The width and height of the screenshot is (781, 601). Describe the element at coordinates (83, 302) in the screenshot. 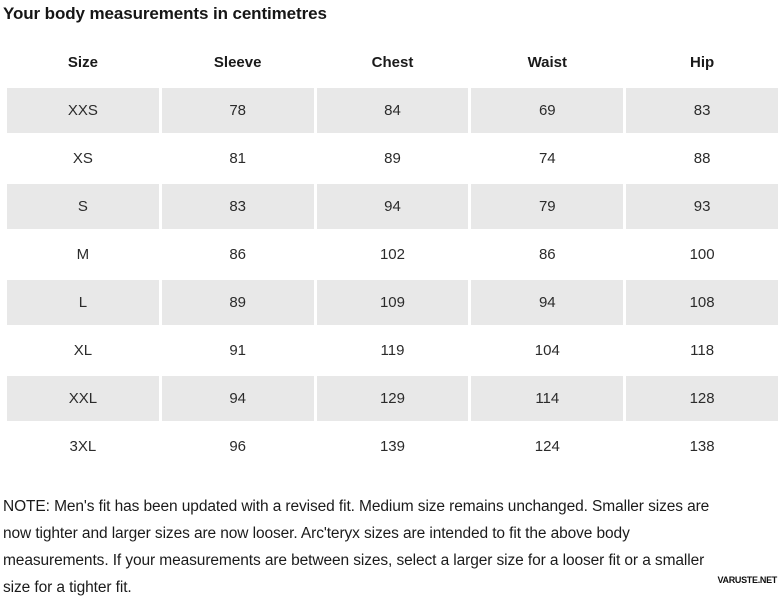

I see `size-cell: L` at that location.